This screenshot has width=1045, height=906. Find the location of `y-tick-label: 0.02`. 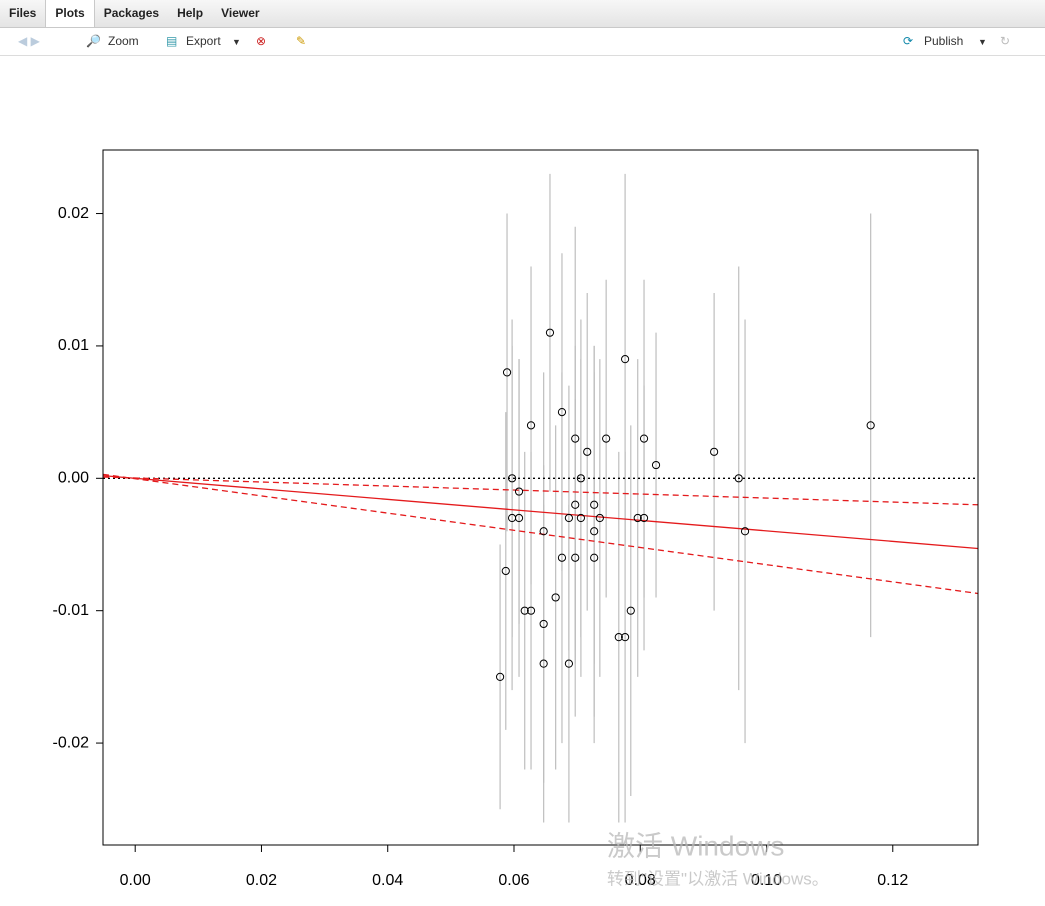

y-tick-label: 0.02 is located at coordinates (73, 213).